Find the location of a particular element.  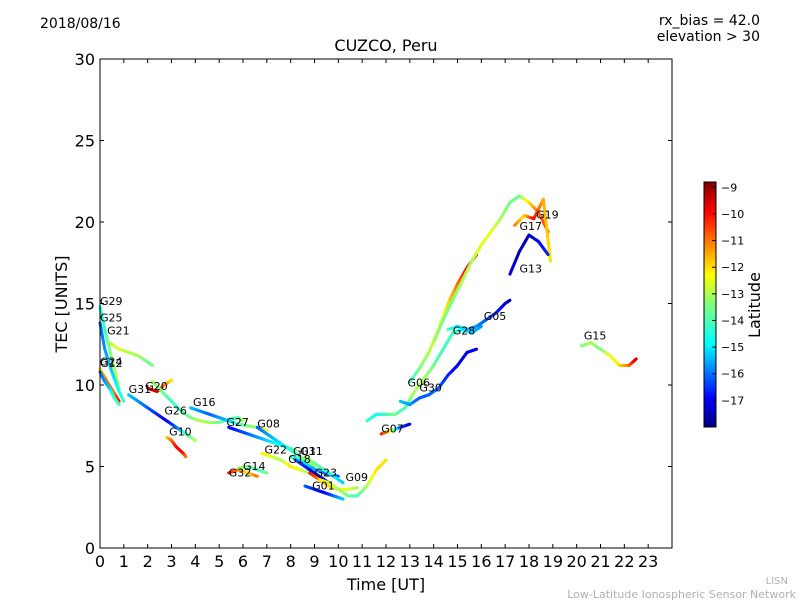

colorbar-tick-label: −10 is located at coordinates (732, 214).